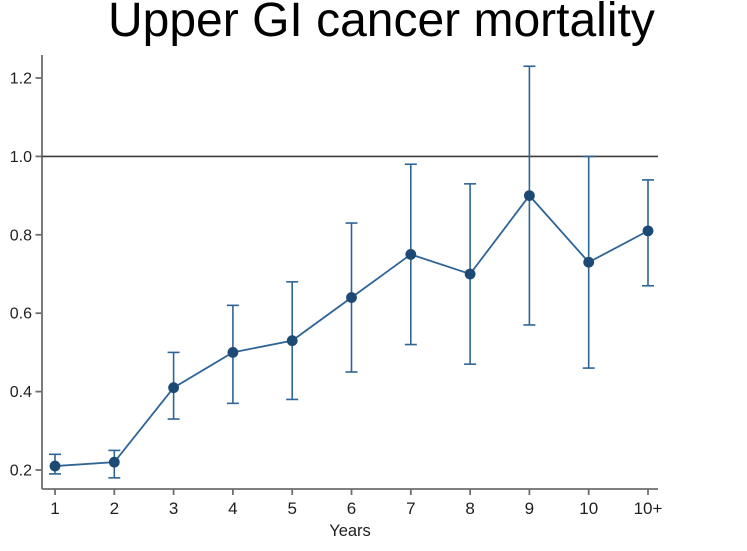  What do you see at coordinates (173, 508) in the screenshot?
I see `x-tick-label: 3` at bounding box center [173, 508].